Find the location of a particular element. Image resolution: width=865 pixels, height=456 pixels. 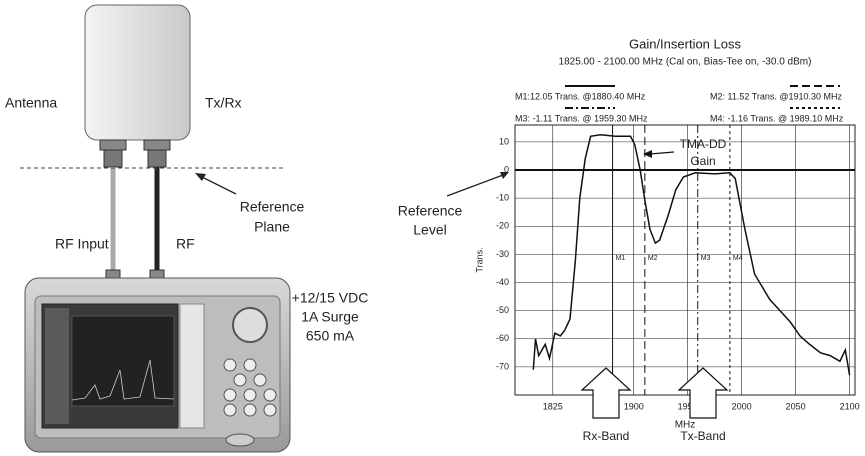

label: Tx/Rx is located at coordinates (223, 103).